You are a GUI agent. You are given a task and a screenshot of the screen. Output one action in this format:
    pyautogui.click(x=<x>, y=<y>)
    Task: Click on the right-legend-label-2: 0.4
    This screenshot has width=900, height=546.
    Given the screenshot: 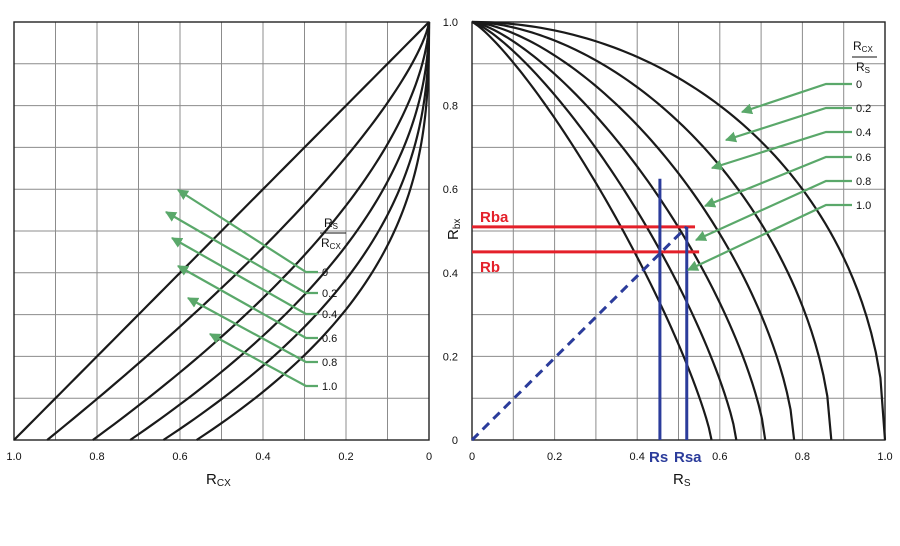 What is the action you would take?
    pyautogui.click(x=863, y=133)
    